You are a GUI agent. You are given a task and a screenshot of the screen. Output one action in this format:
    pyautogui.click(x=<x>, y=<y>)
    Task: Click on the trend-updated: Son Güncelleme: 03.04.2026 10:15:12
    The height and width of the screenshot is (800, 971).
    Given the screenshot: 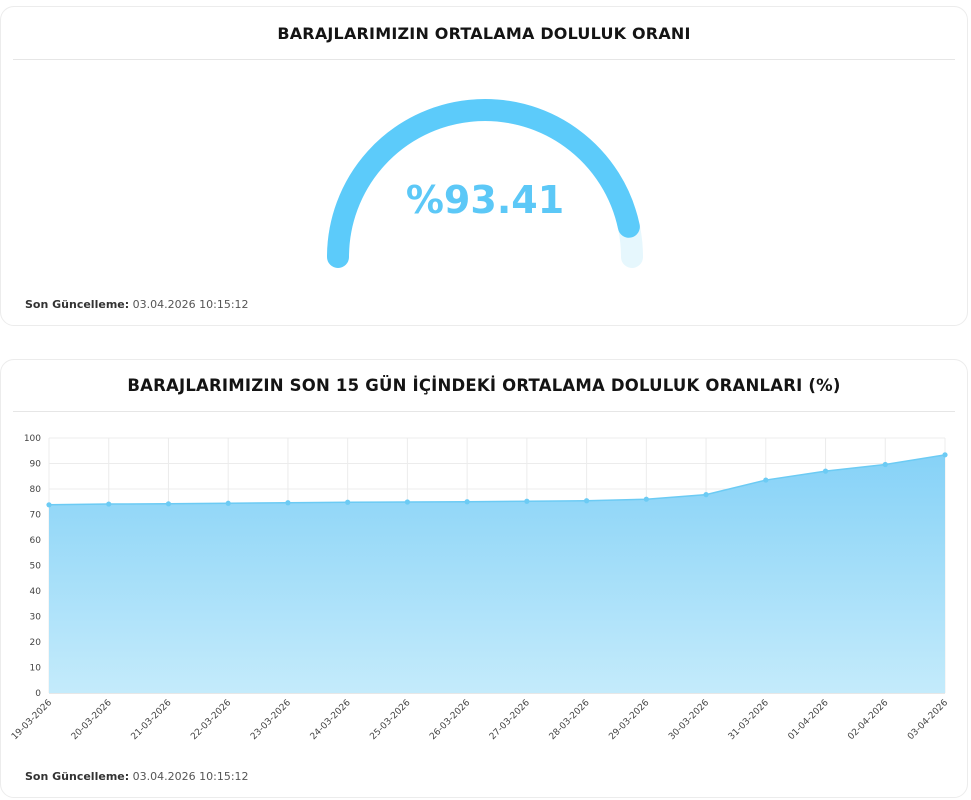 What is the action you would take?
    pyautogui.click(x=137, y=776)
    